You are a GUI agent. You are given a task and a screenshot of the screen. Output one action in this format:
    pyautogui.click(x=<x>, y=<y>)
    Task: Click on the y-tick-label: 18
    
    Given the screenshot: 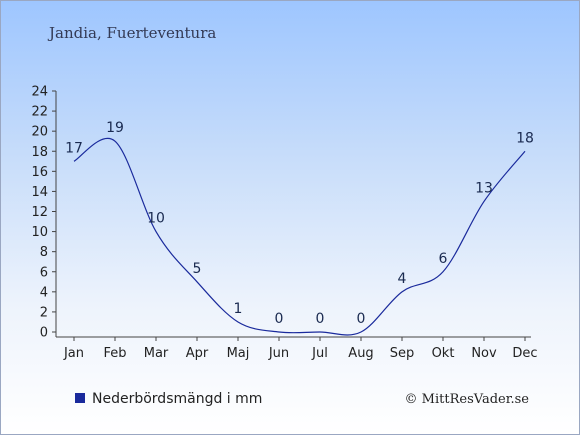 What is the action you would take?
    pyautogui.click(x=39, y=152)
    